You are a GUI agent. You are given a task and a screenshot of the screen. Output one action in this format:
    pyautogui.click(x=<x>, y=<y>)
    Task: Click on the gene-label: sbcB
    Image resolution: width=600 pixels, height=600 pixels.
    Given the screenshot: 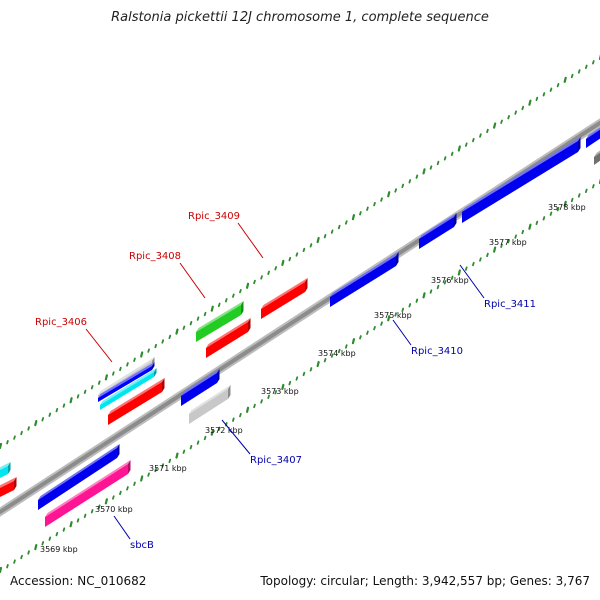 What is the action you would take?
    pyautogui.click(x=142, y=545)
    